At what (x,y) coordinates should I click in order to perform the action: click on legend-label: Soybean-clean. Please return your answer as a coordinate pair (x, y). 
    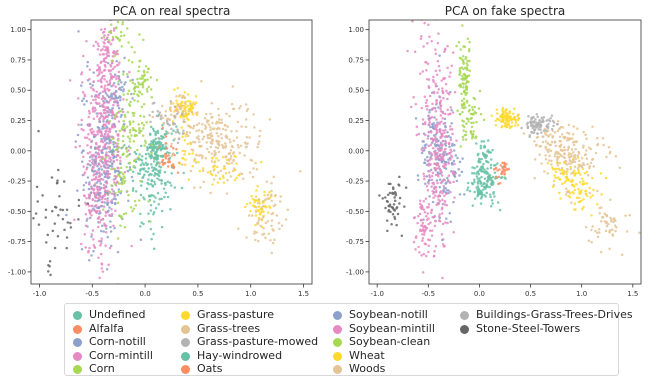
    Looking at the image, I should click on (390, 341).